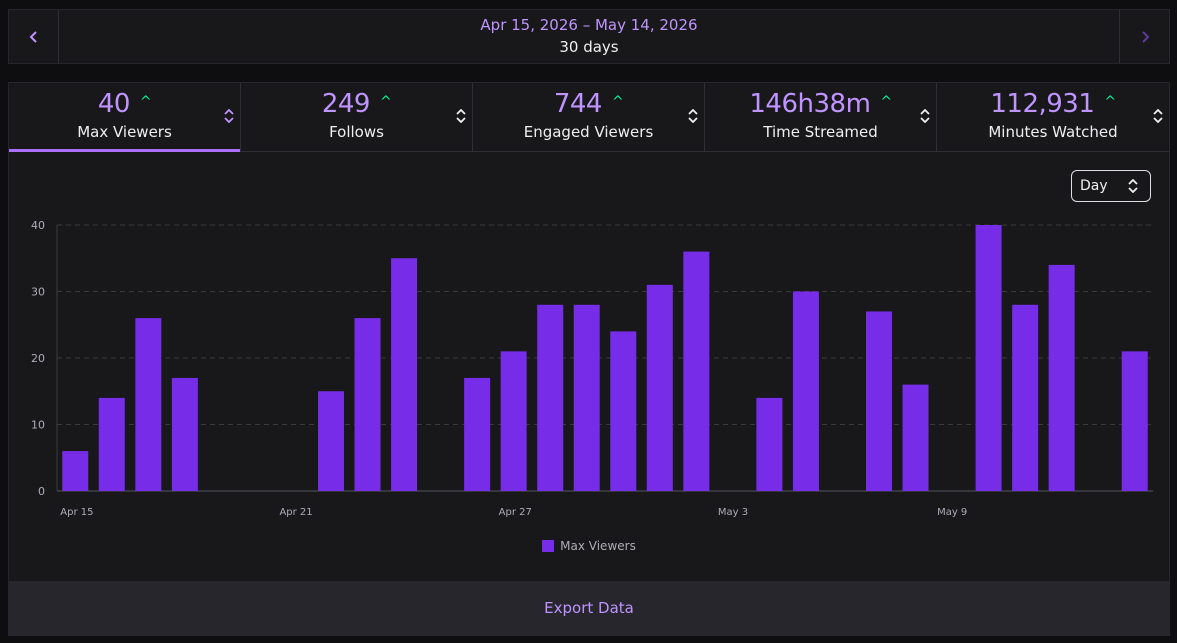 This screenshot has height=643, width=1177. Describe the element at coordinates (952, 512) in the screenshot. I see `x-tick-label: May 9` at that location.